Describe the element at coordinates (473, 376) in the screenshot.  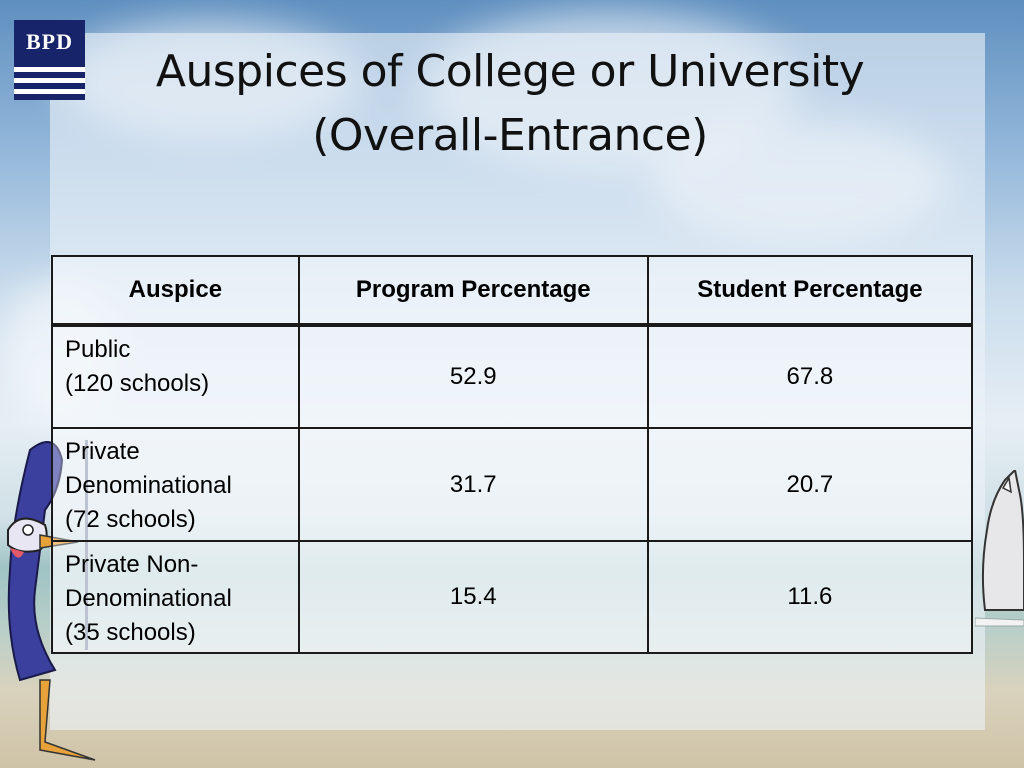
I see `program-percentage-cell: 52.9` at that location.